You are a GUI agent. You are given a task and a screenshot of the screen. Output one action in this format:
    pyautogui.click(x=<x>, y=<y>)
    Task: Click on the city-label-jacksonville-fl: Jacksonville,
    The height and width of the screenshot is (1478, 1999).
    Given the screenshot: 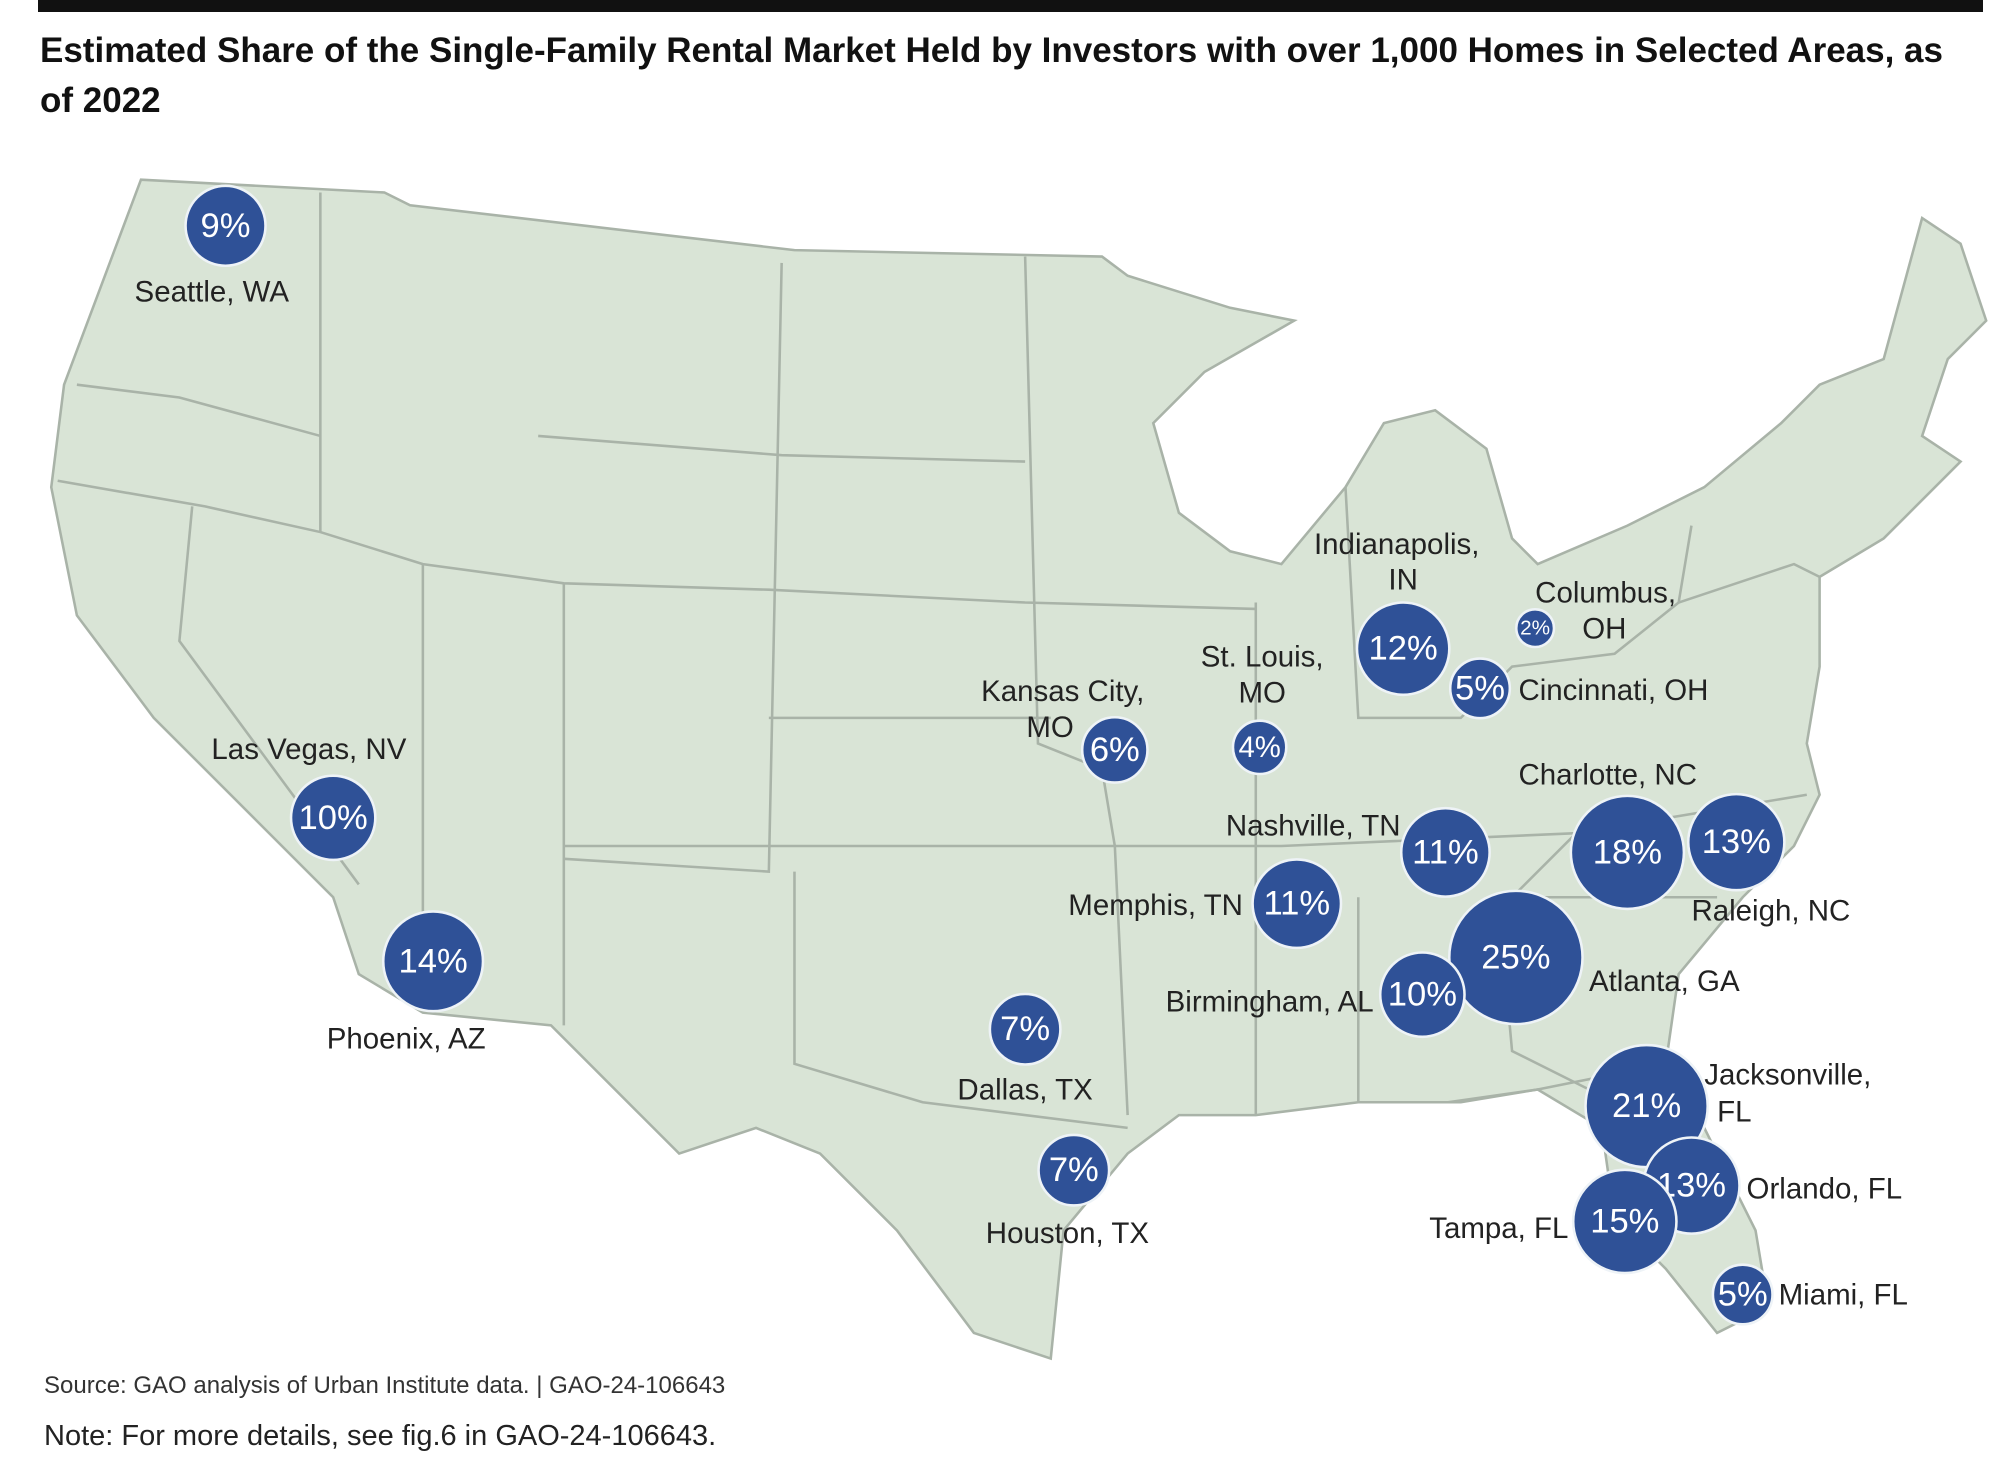 What is the action you would take?
    pyautogui.click(x=1787, y=1074)
    